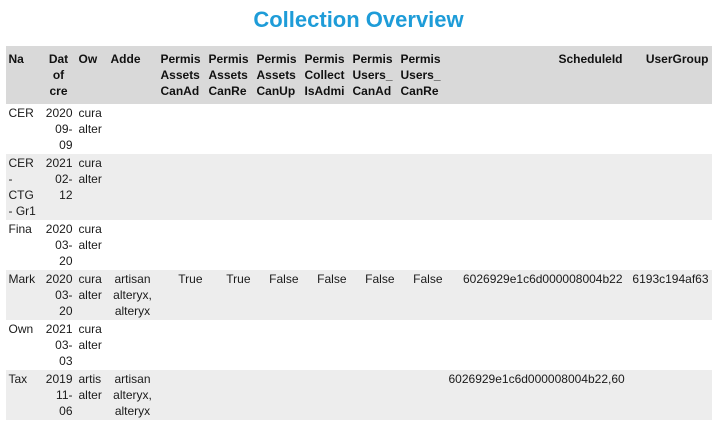 This screenshot has height=422, width=717. Describe the element at coordinates (543, 279) in the screenshot. I see `cell-scheduleid: 6026929e1c6d000008004b22` at that location.